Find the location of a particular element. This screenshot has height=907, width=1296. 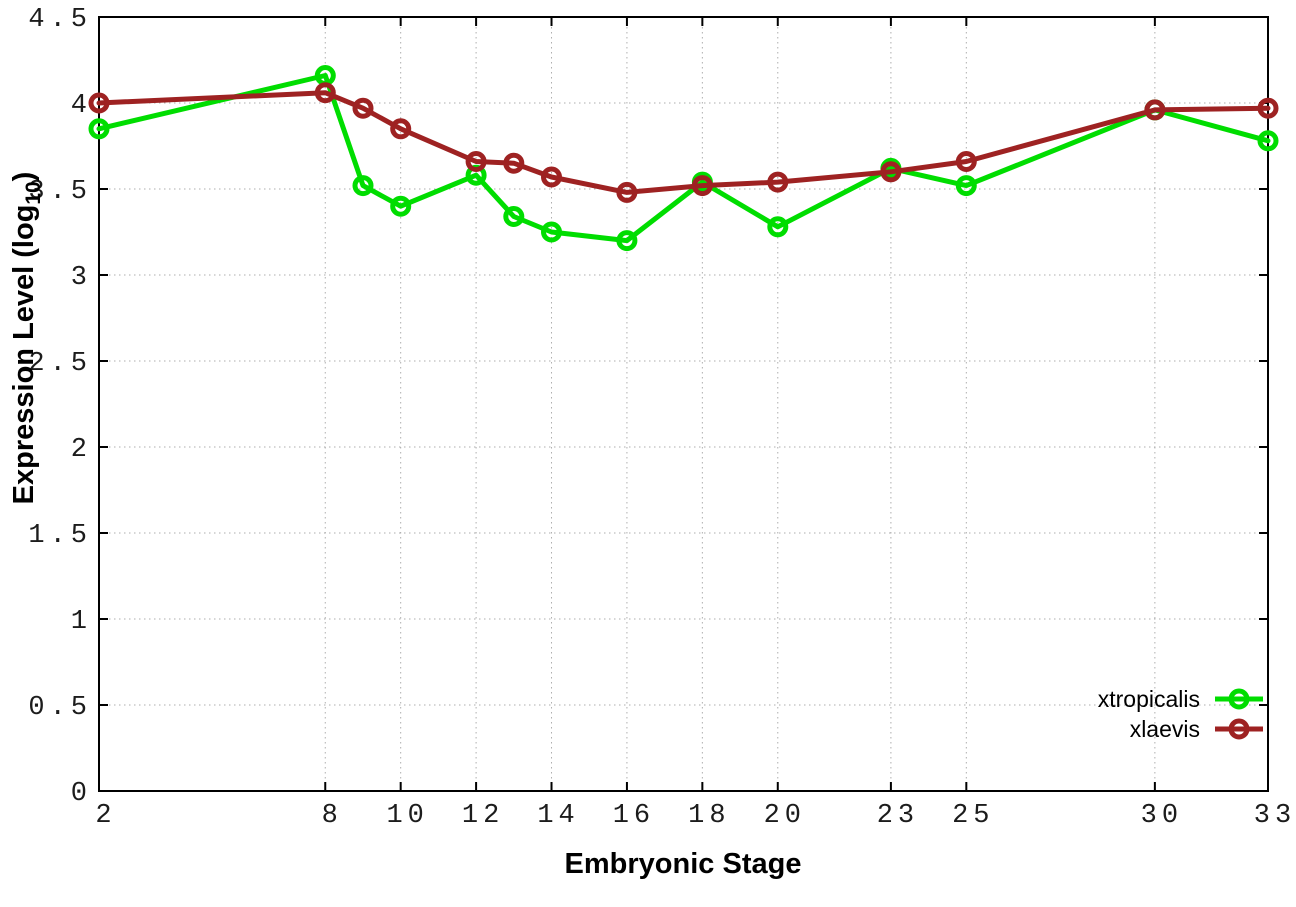

y-axis-title-text: Expression Level (log is located at coordinates (24, 354).